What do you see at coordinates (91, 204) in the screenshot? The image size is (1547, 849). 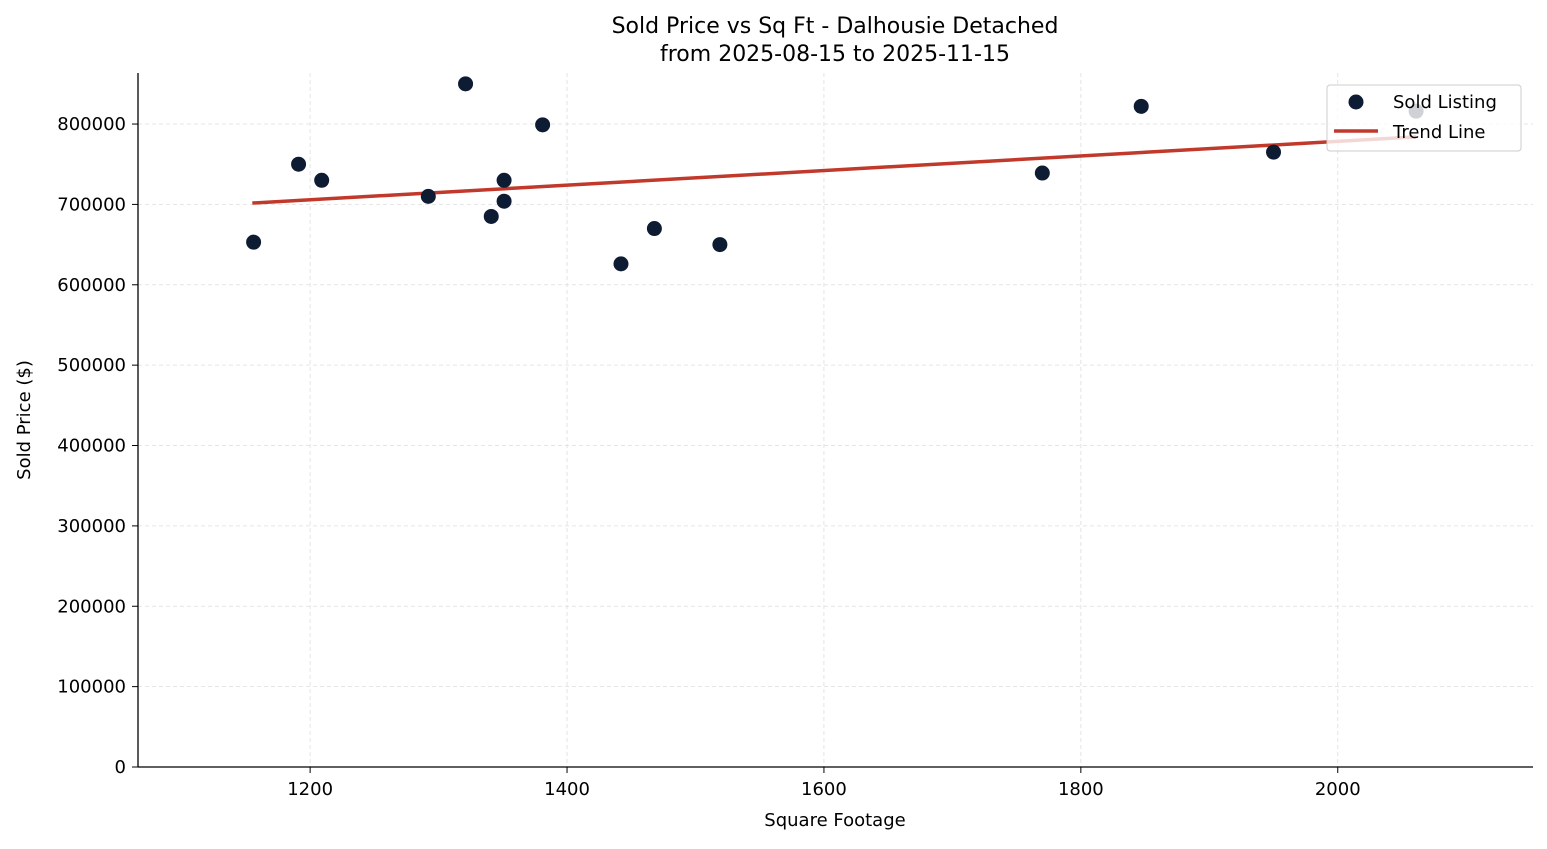 I see `y-tick-label: 700000` at bounding box center [91, 204].